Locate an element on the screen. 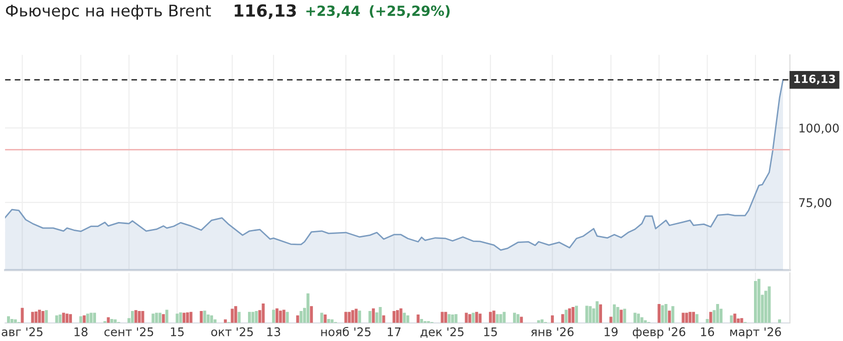 Image resolution: width=843 pixels, height=341 pixels. x-tick-label: 16 is located at coordinates (707, 331).